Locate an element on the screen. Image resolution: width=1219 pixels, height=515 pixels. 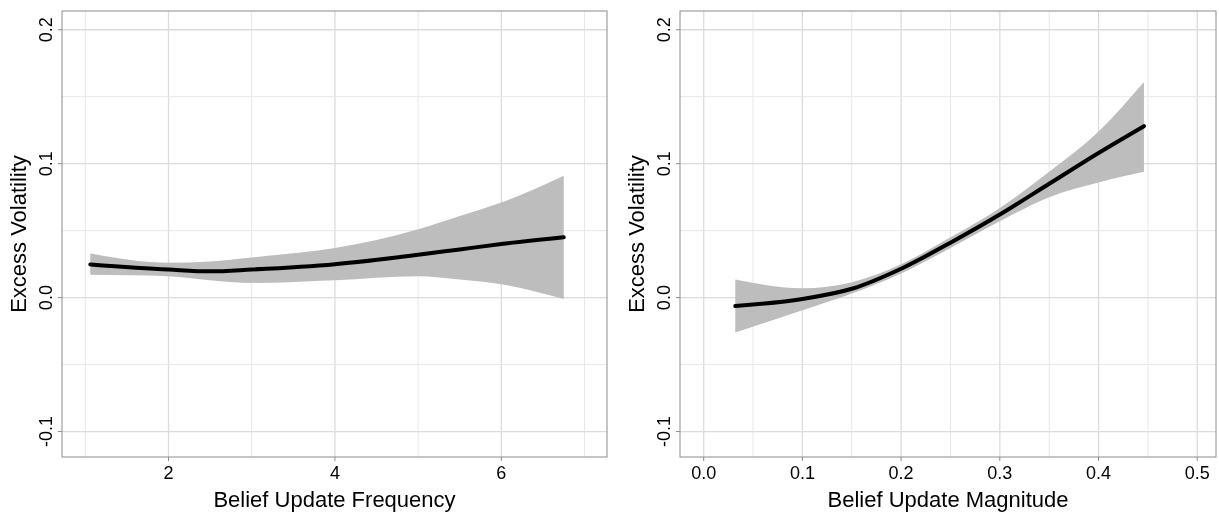
x-axis-title: Belief Update Magnitude is located at coordinates (948, 499).